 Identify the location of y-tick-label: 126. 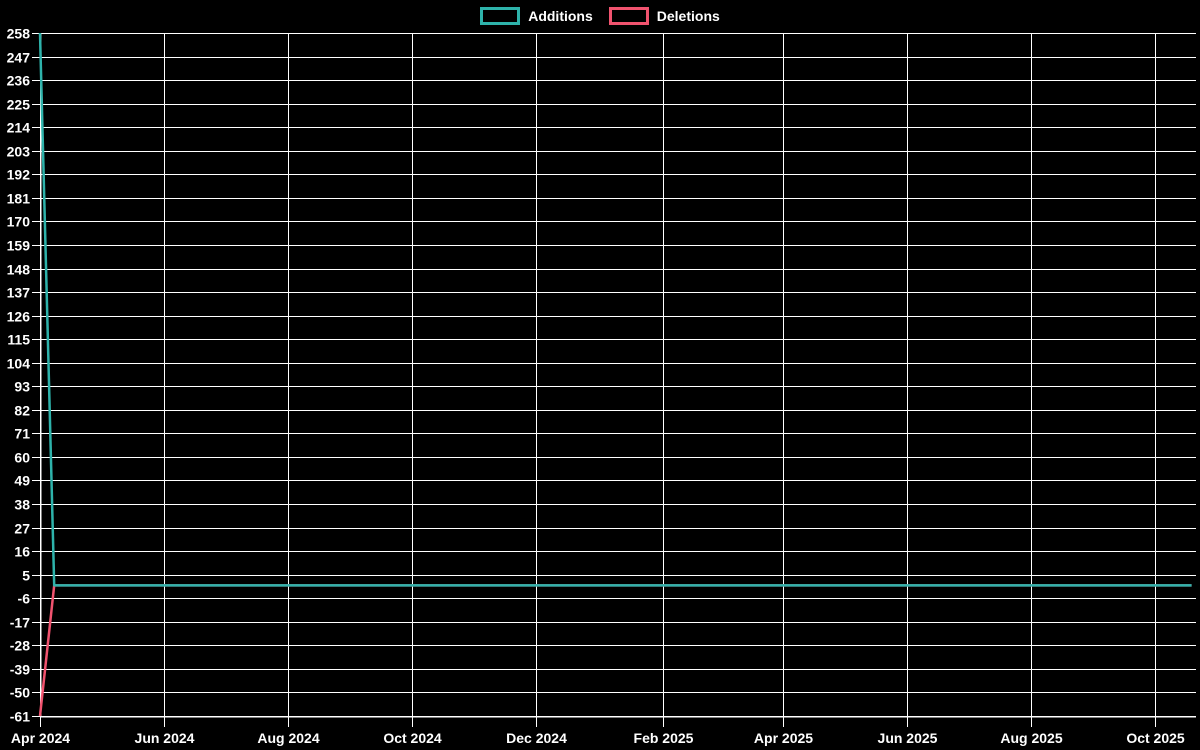
(19, 317).